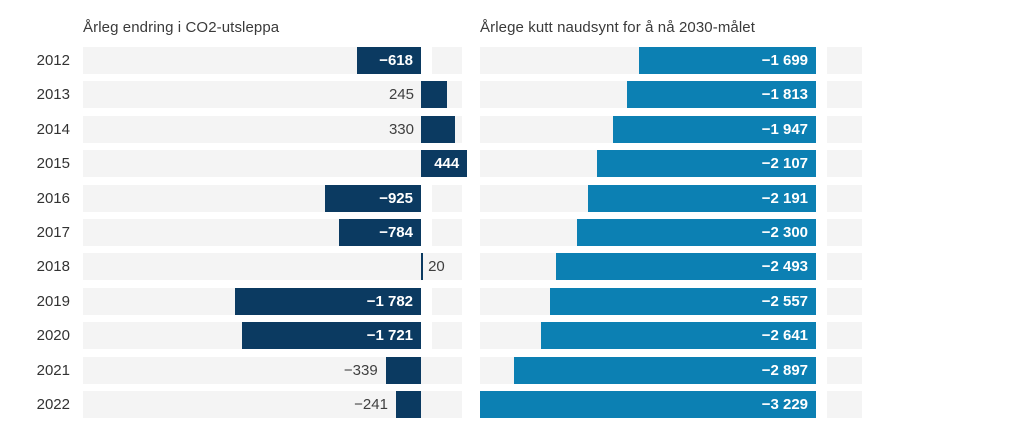 This screenshot has height=440, width=1024. I want to click on year-label: 2013, so click(53, 95).